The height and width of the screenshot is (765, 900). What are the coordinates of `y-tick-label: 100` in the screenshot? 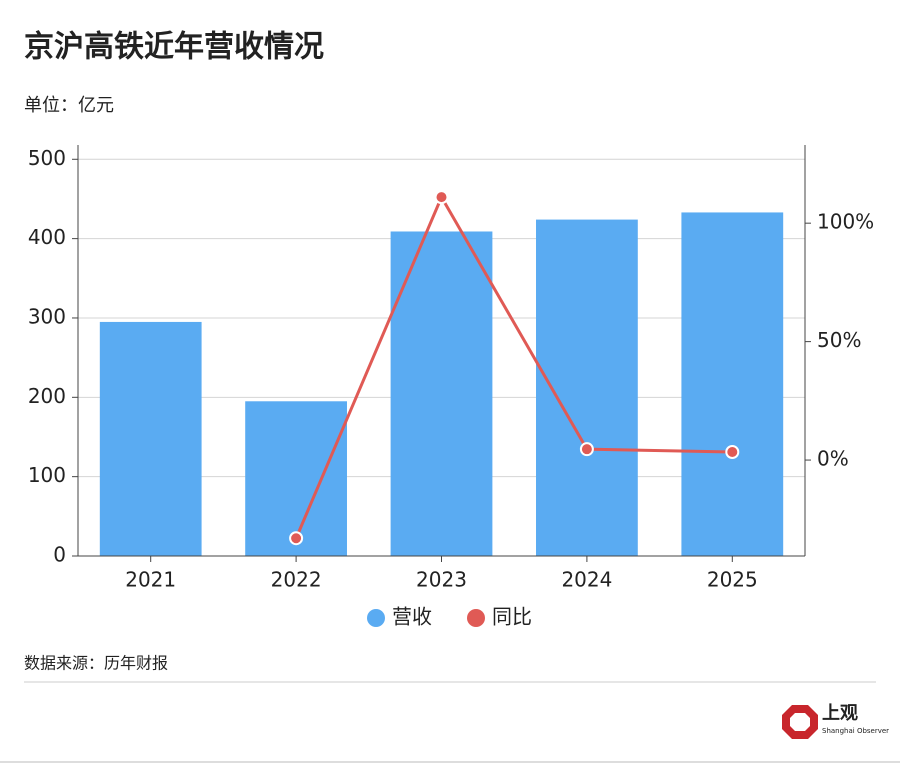 It's located at (47, 475).